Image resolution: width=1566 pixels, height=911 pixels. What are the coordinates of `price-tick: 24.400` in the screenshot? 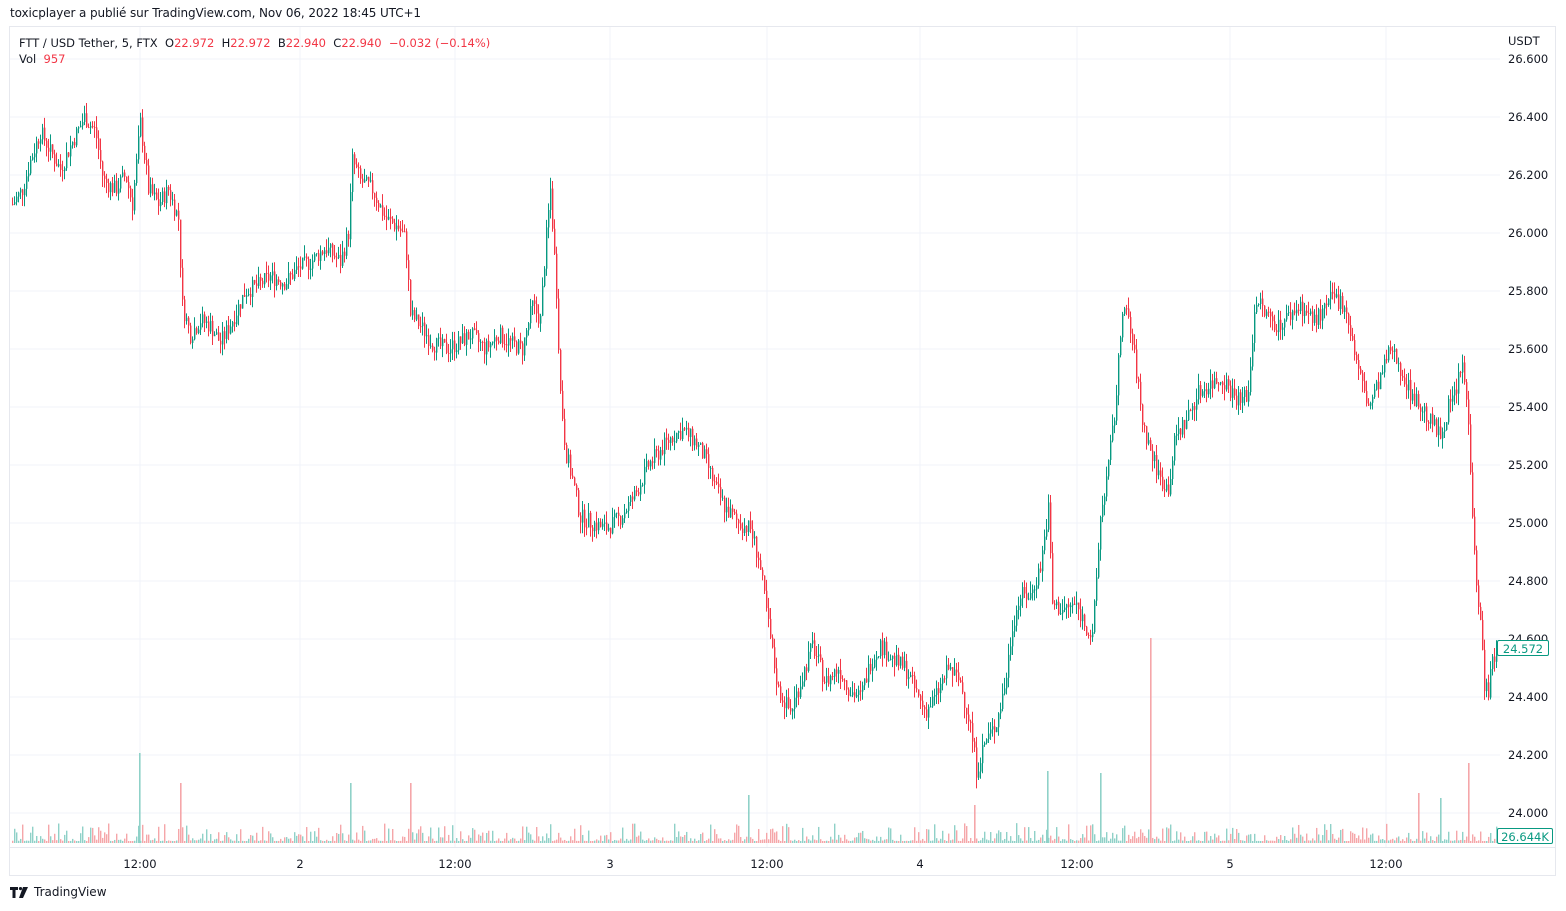 It's located at (1528, 697).